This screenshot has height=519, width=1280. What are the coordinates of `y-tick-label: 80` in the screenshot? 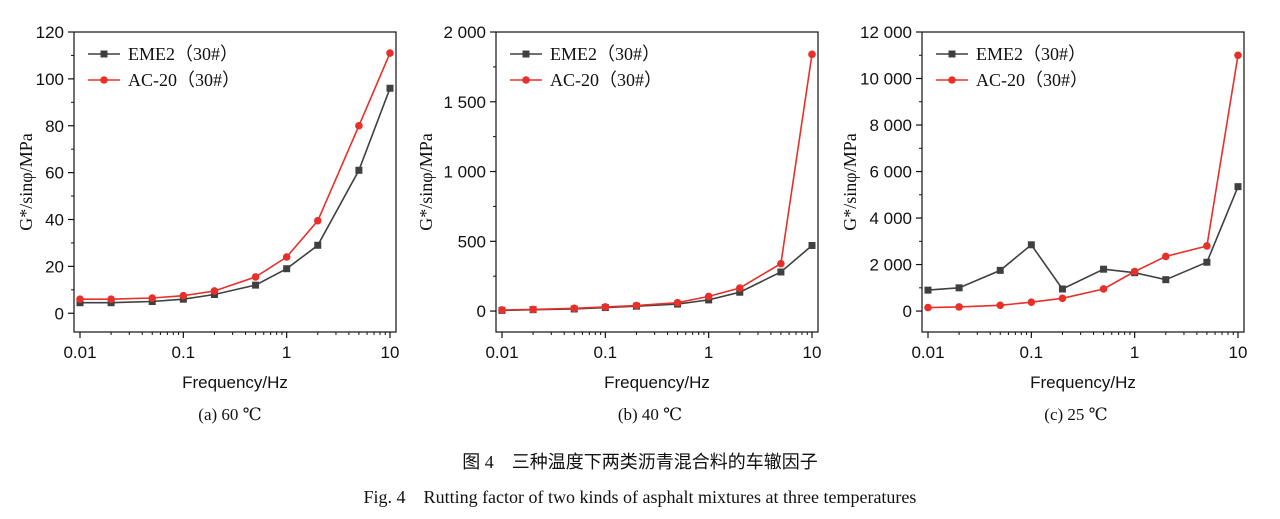 It's located at (54, 126).